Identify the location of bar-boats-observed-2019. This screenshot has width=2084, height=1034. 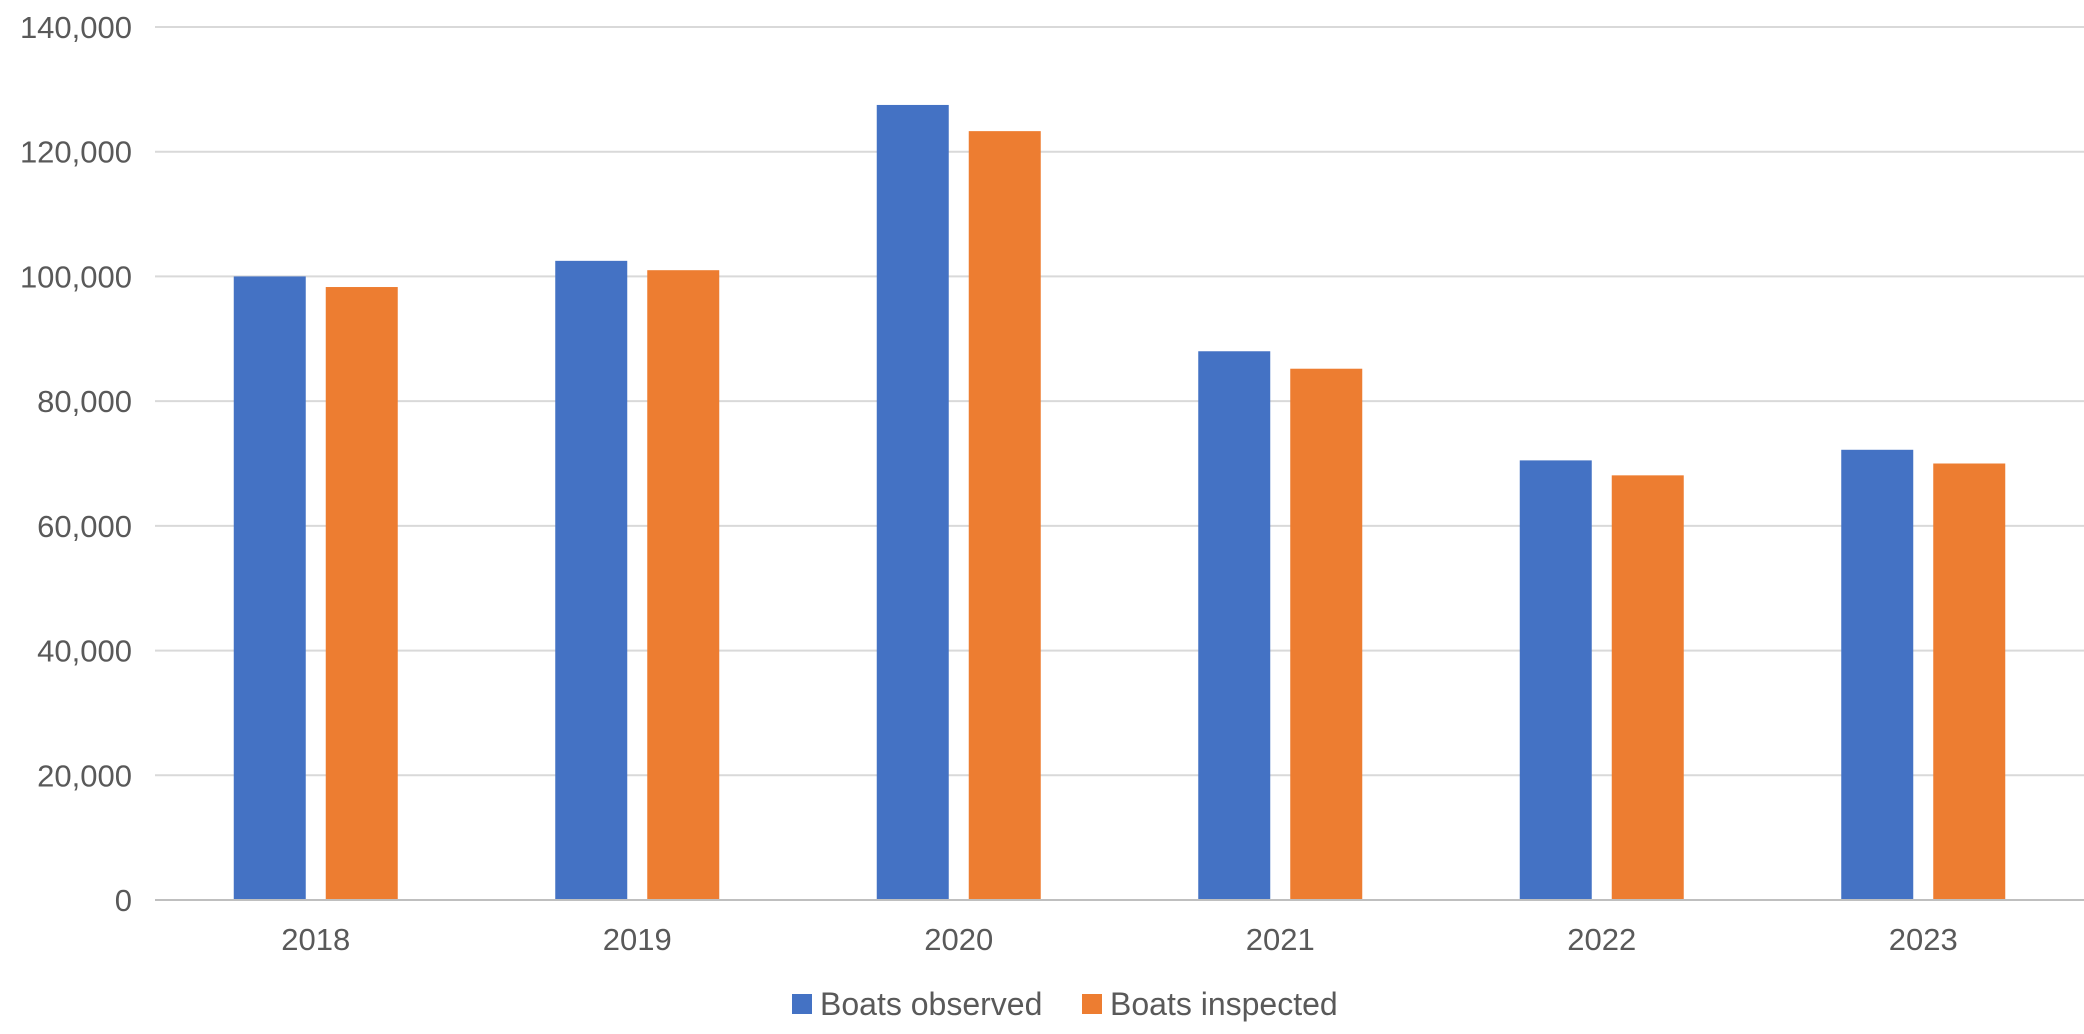
(591, 580).